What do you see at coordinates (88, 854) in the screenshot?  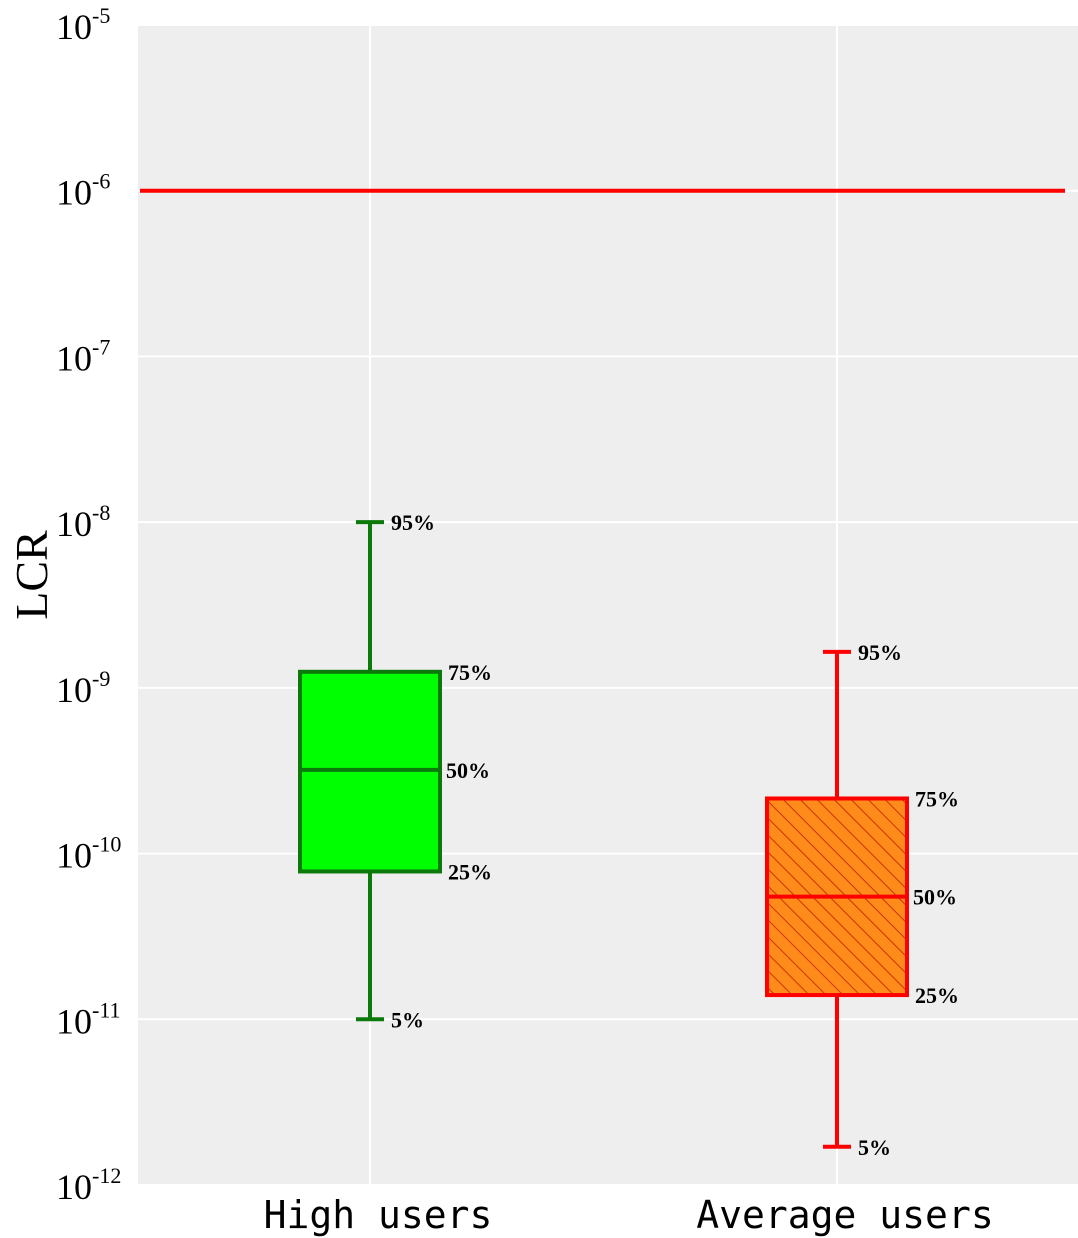 I see `y-tick-label-5: 10⁻¹⁰` at bounding box center [88, 854].